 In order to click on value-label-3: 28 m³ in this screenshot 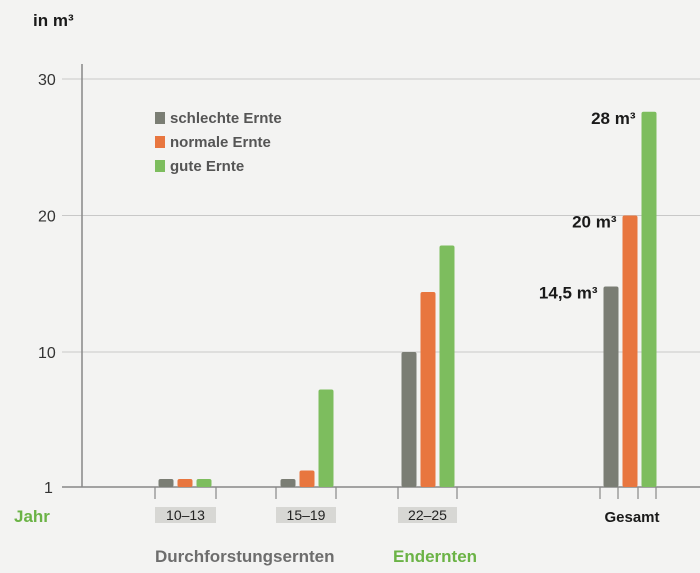, I will do `click(613, 118)`.